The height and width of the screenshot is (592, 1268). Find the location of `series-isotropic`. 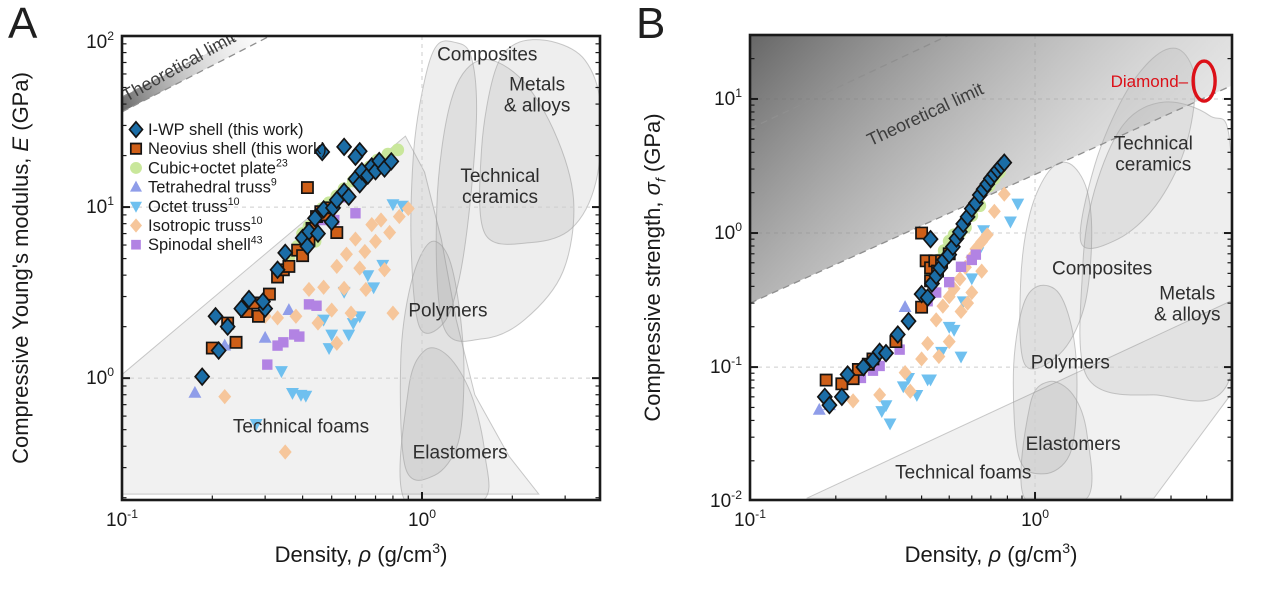

series-isotropic is located at coordinates (316, 330).